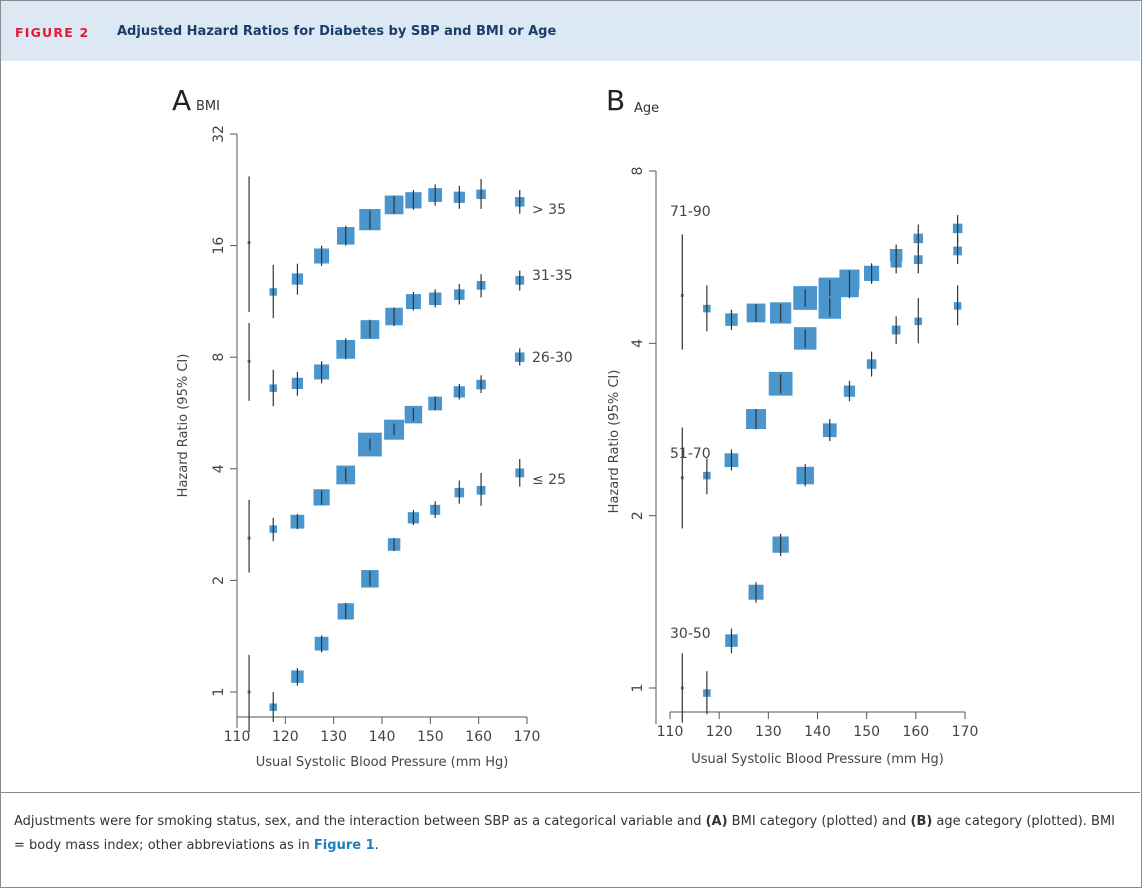 The width and height of the screenshot is (1142, 888). I want to click on panel-b-x-tick-label: 140, so click(817, 732).